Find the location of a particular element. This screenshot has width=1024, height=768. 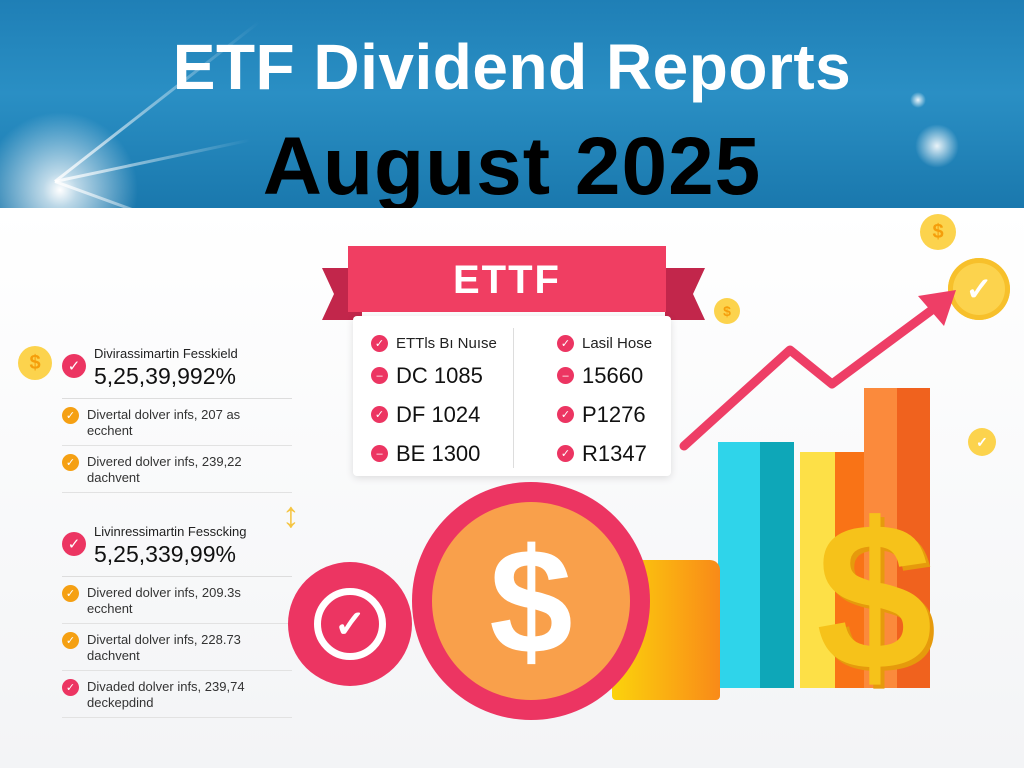

table-row: ✓ DF 1024 is located at coordinates (434, 414).